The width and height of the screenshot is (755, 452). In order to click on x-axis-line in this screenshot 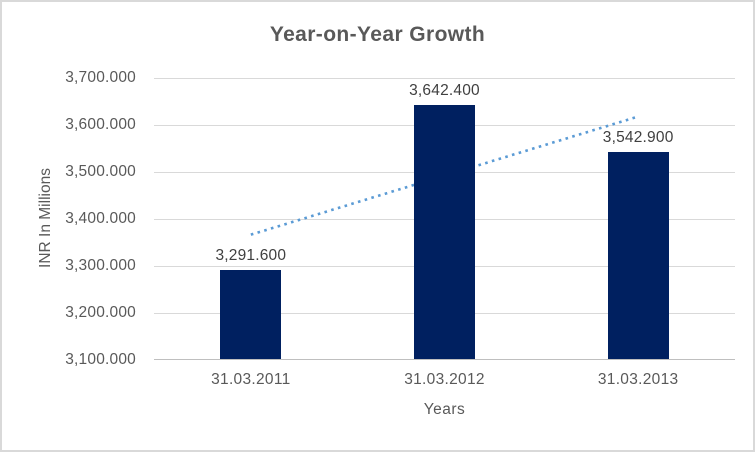, I will do `click(444, 359)`.